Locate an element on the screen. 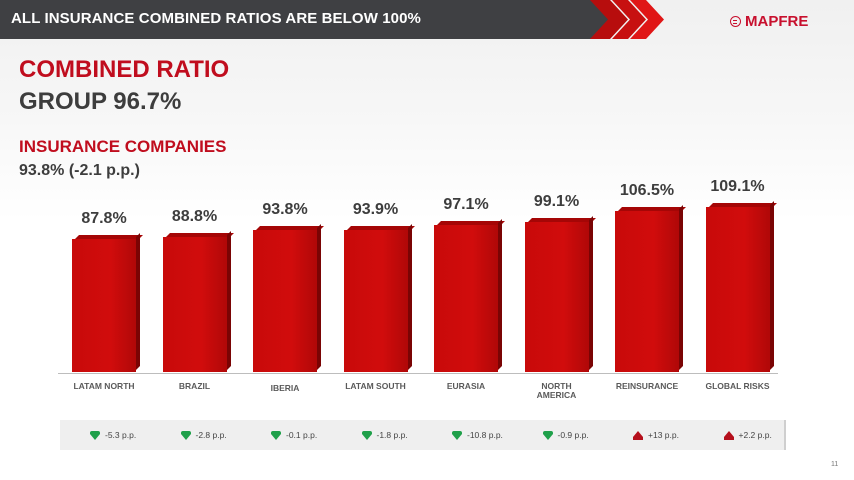  bar-value-label: 93.8% is located at coordinates (285, 209).